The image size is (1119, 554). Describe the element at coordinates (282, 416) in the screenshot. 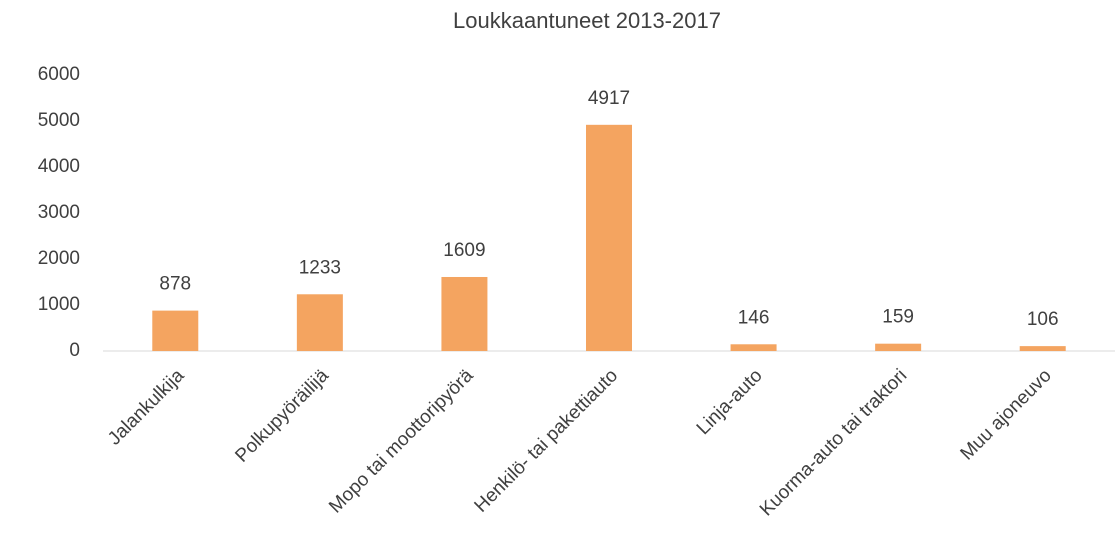

I see `x-tick-label: Polkupyöräilijä` at that location.